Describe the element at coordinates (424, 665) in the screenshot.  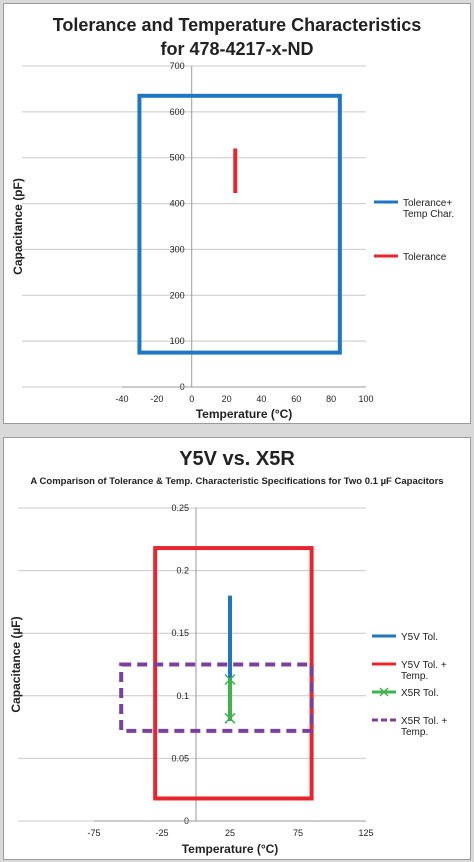
I see `legend-label: Y5V Tol. +` at that location.